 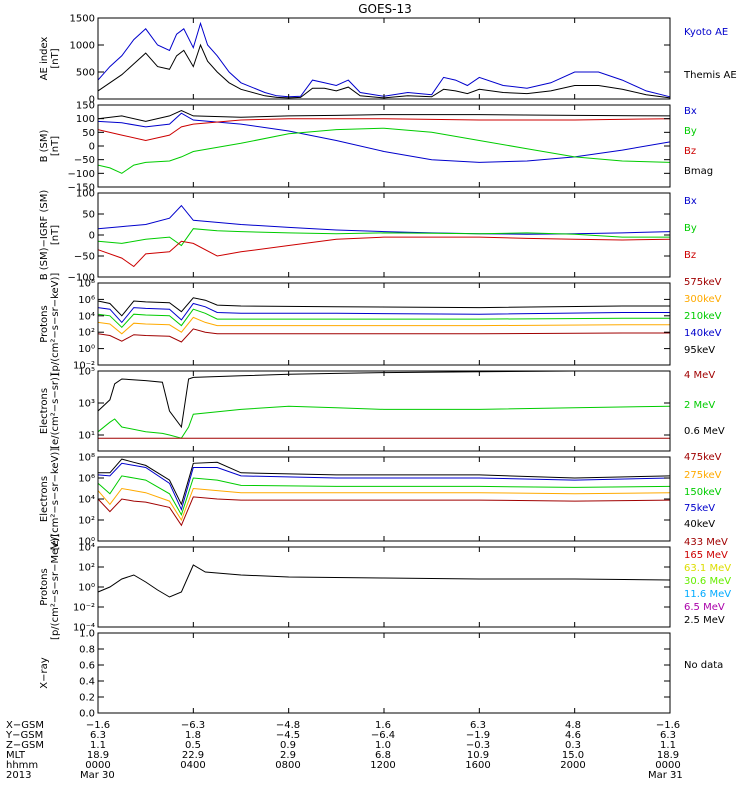 What do you see at coordinates (383, 399) in the screenshot?
I see `series-electrons_mev-black` at bounding box center [383, 399].